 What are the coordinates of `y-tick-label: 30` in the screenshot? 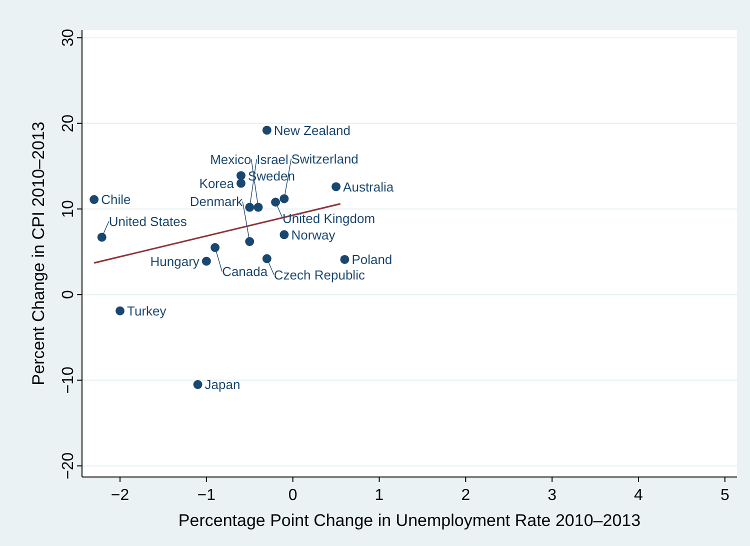 It's located at (68, 37).